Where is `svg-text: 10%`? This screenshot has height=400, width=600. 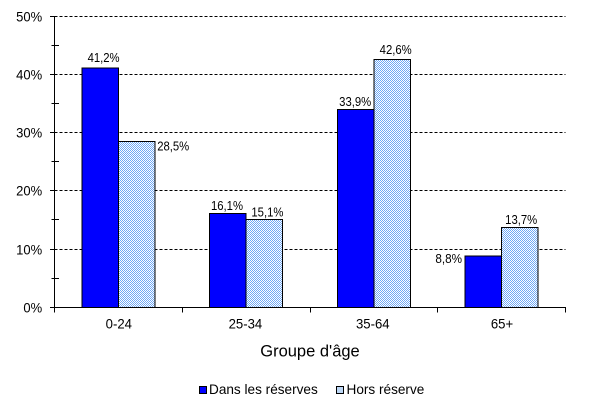
svg-text: 10% is located at coordinates (29, 250).